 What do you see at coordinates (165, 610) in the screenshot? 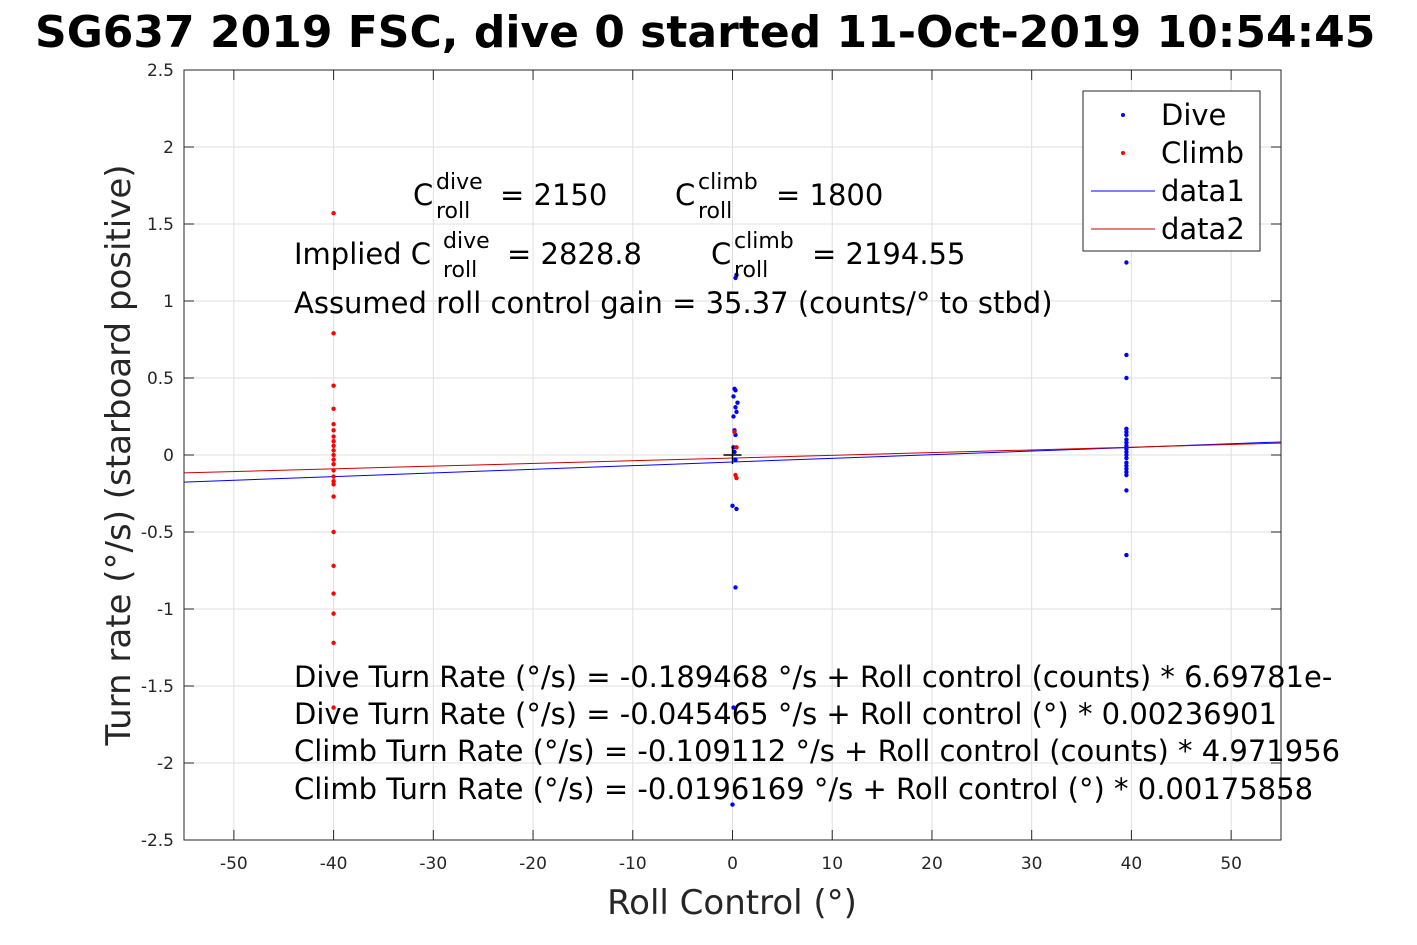
I see `y-tick-label: -1` at bounding box center [165, 610].